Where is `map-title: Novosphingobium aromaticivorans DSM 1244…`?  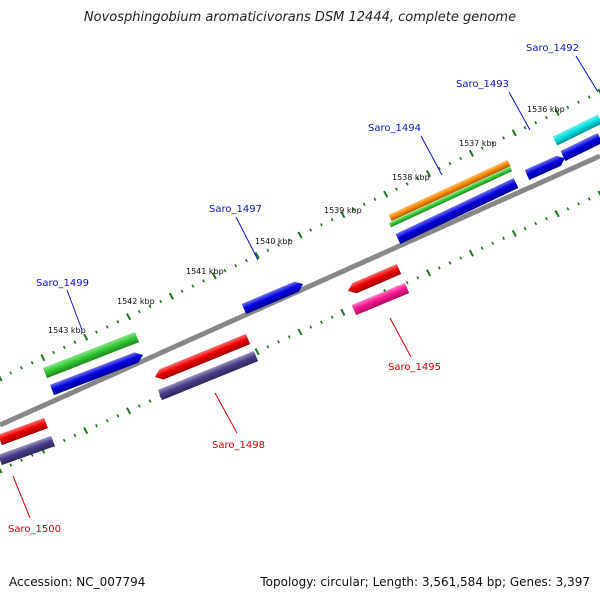 map-title: Novosphingobium aromaticivorans DSM 1244… is located at coordinates (300, 17).